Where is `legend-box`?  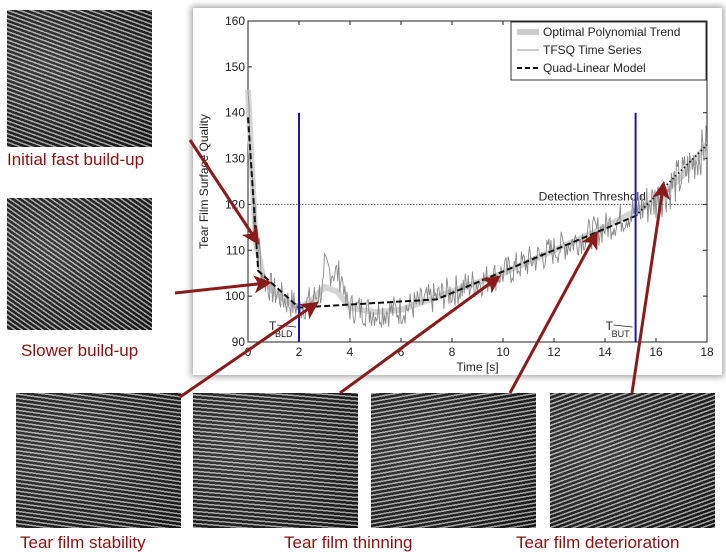 legend-box is located at coordinates (608, 51).